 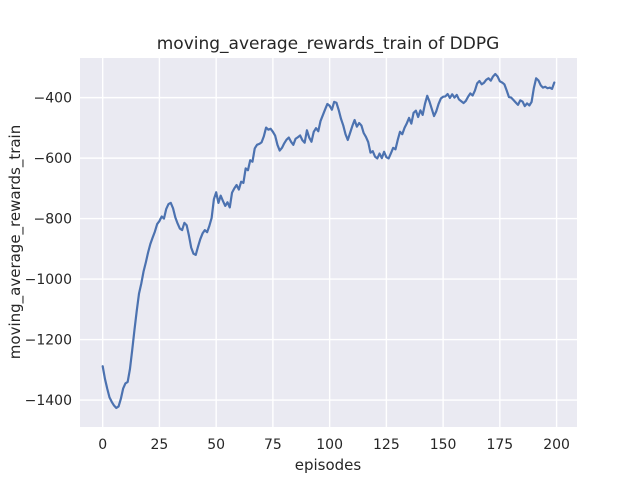 What do you see at coordinates (328, 465) in the screenshot?
I see `x-axis-label: episodes` at bounding box center [328, 465].